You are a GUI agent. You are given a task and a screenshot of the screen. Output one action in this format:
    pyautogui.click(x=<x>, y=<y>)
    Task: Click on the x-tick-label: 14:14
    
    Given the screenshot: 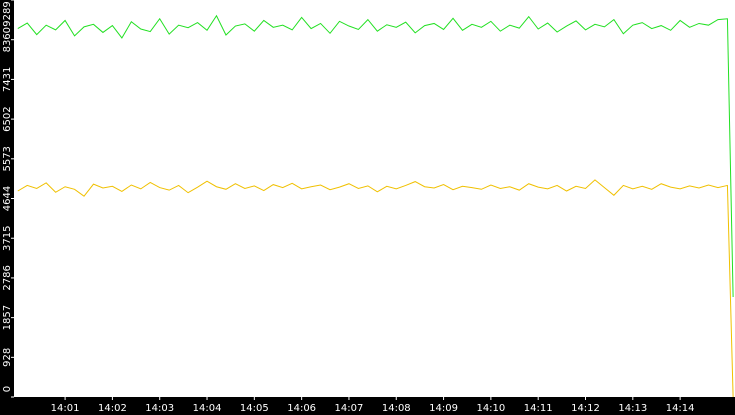 What is the action you would take?
    pyautogui.click(x=680, y=408)
    